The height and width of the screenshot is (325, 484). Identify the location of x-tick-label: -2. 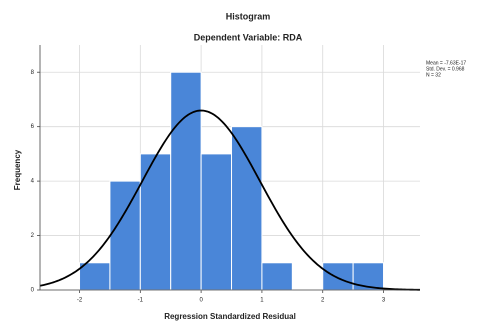
(80, 301).